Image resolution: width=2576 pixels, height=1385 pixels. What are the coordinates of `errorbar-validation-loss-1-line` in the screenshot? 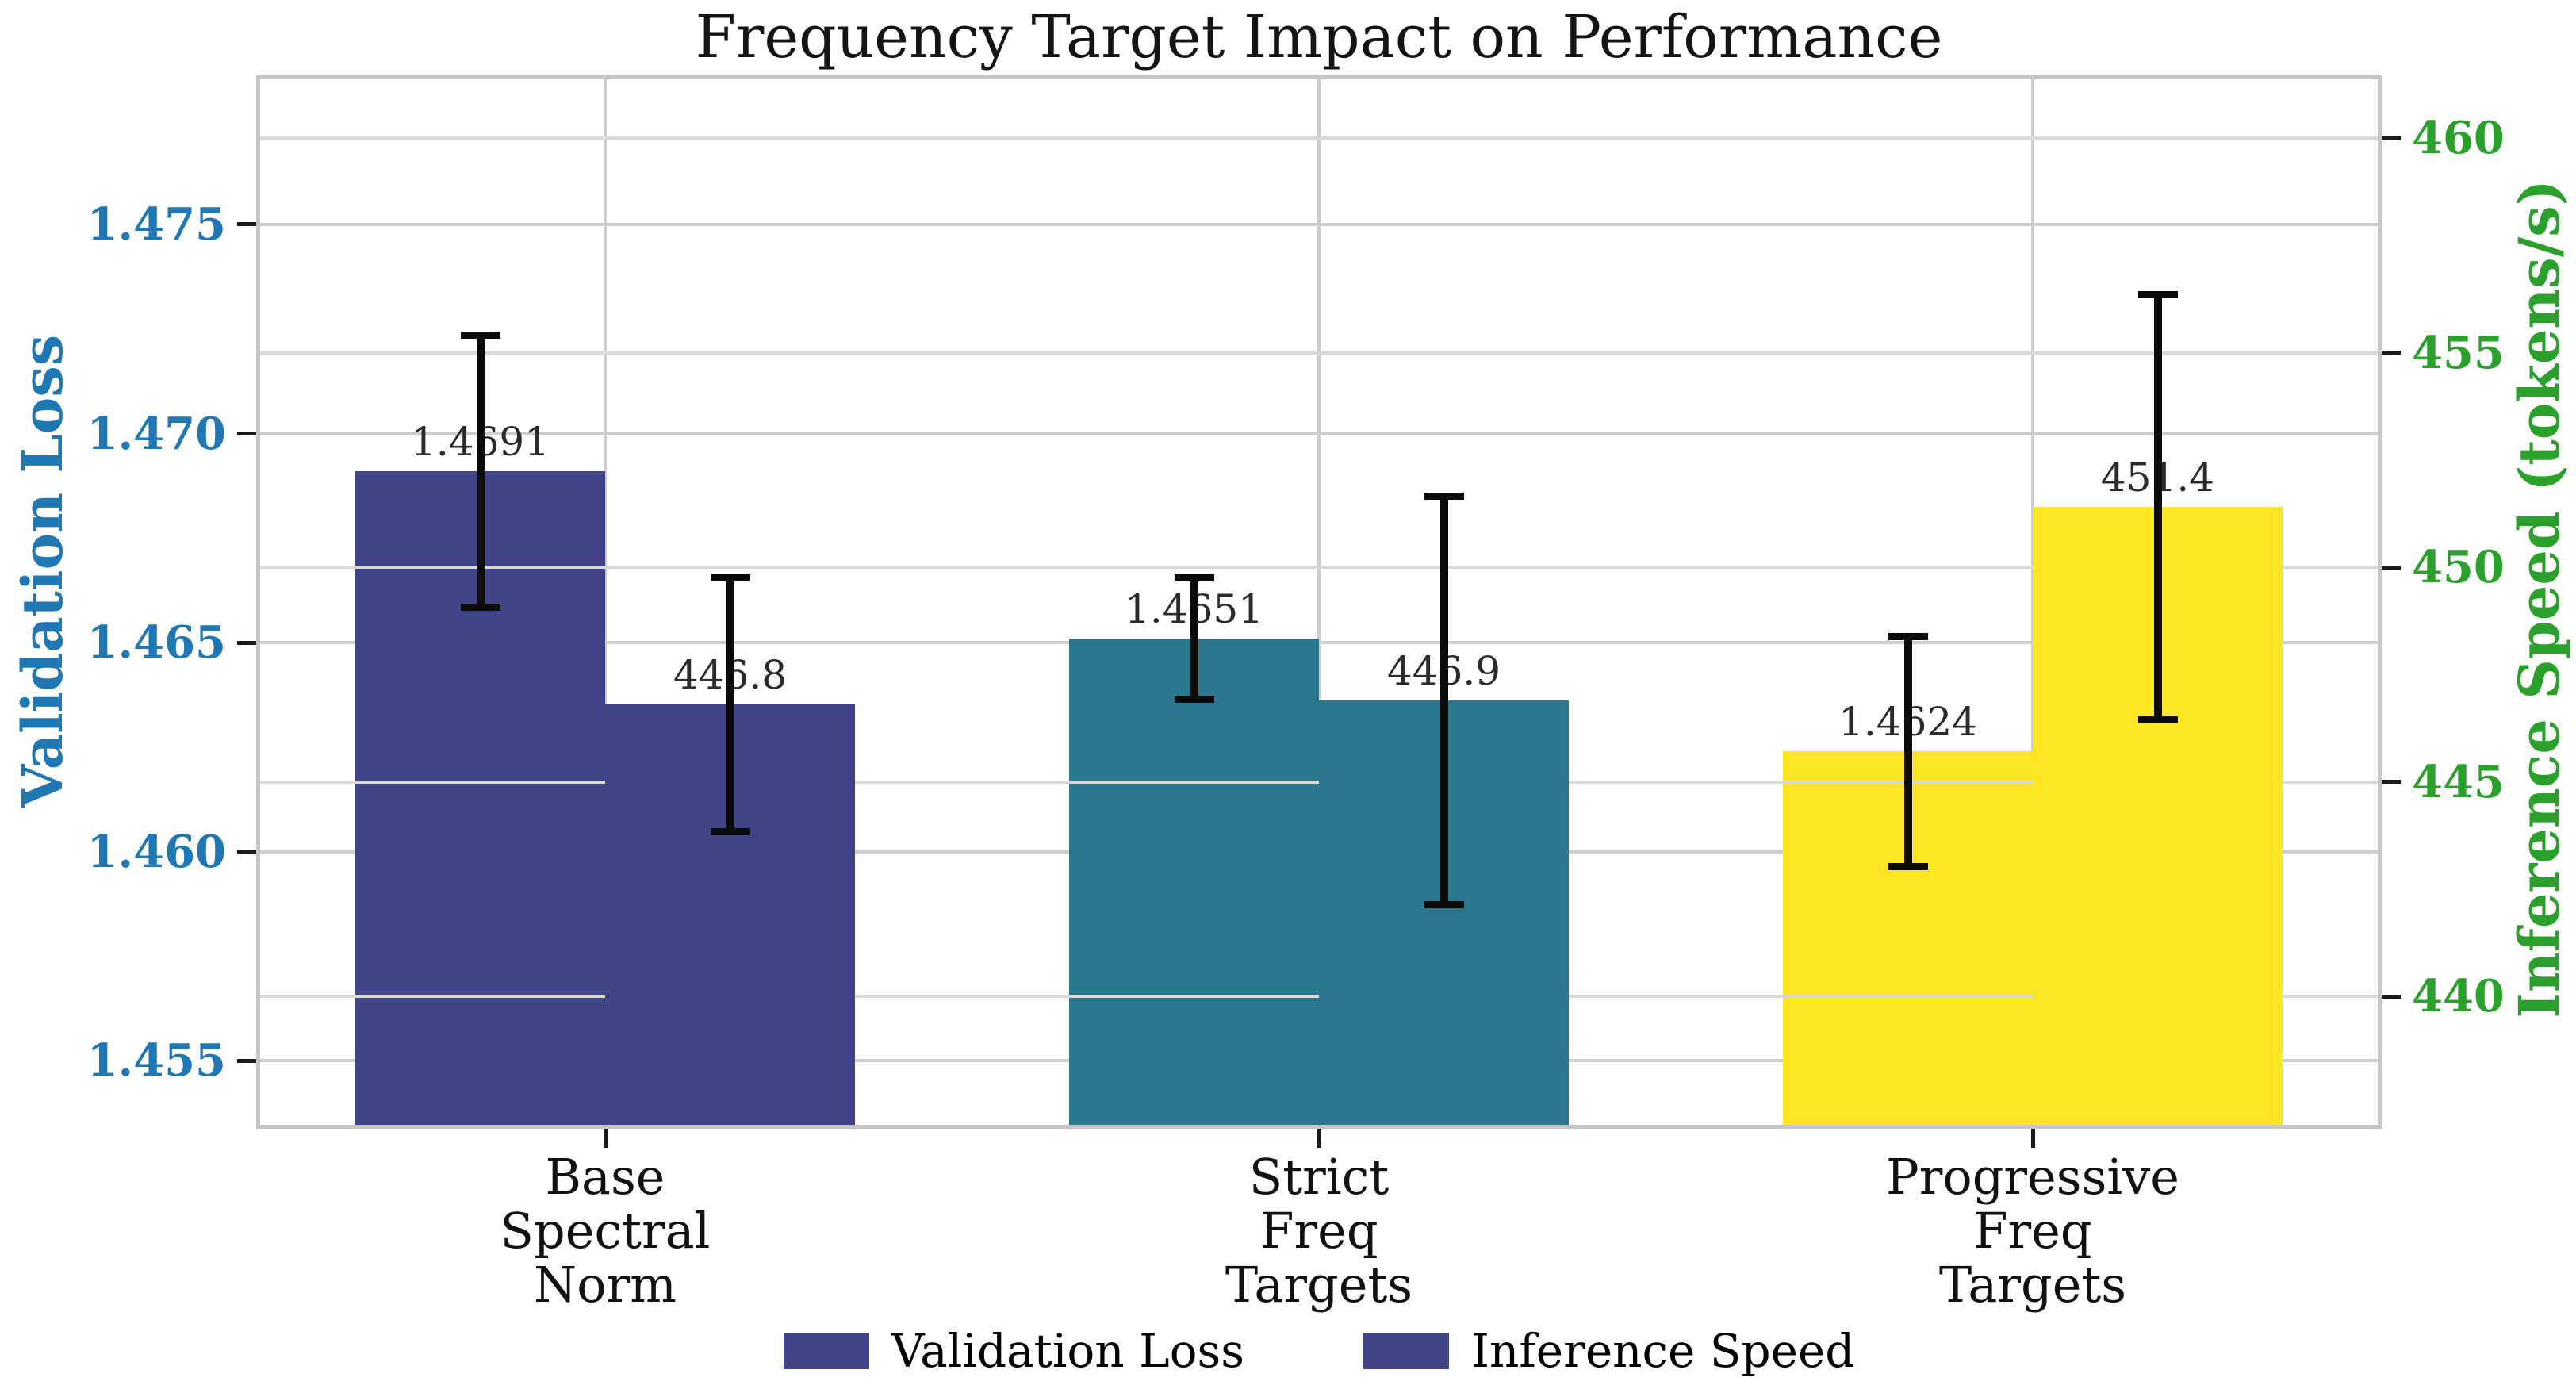 It's located at (1194, 638).